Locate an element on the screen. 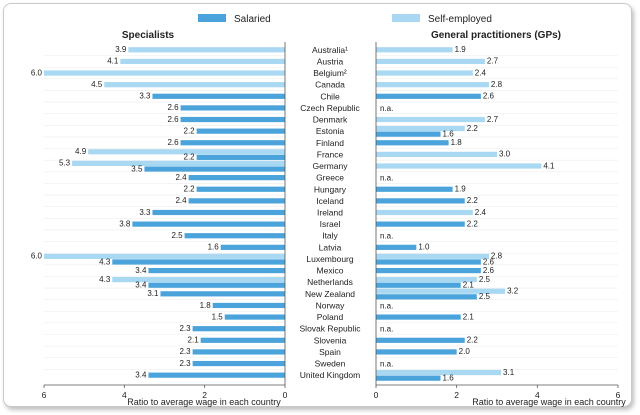 The height and width of the screenshot is (415, 640). specialists-value-label-self-employed-luxembourg: 6.0 is located at coordinates (37, 256).